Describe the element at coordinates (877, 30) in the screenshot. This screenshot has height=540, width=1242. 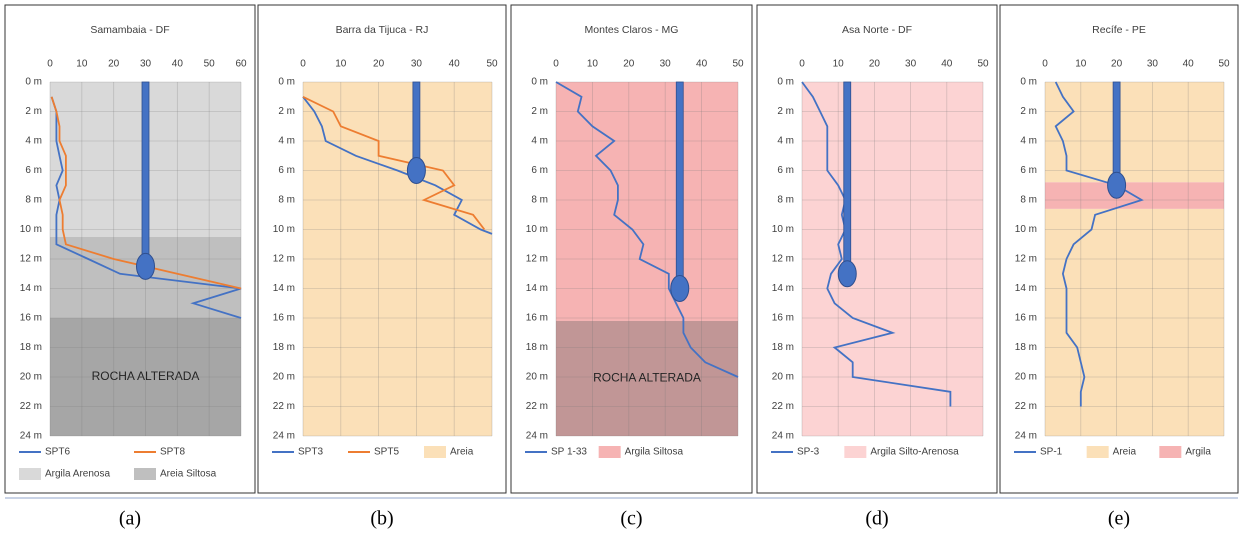
I see `chart-title: Asa Norte - DF` at that location.